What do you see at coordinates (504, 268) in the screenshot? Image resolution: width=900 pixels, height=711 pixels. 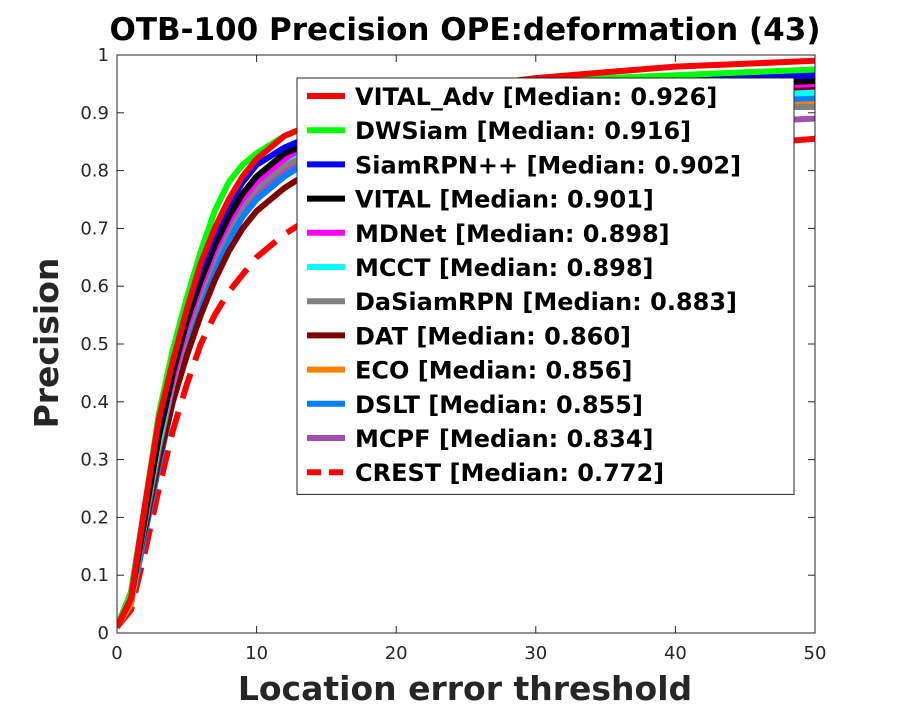 I see `legend-entry: MCCT [Median: 0.898]` at bounding box center [504, 268].